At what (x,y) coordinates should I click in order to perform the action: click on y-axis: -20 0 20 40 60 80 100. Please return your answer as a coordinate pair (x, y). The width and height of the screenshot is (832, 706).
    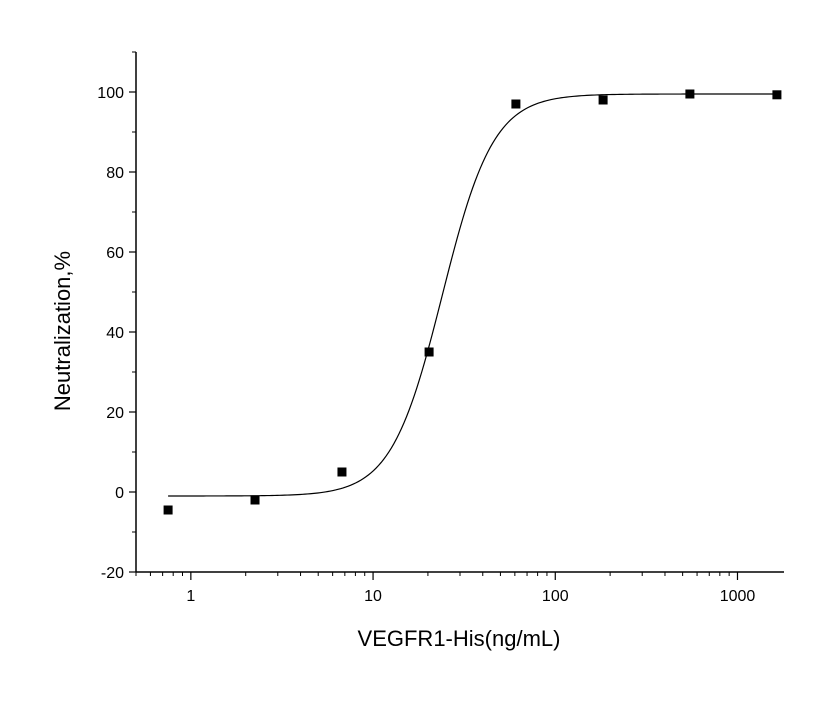
    Looking at the image, I should click on (116, 316).